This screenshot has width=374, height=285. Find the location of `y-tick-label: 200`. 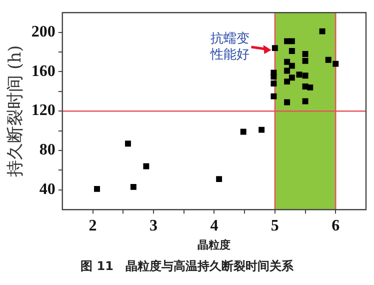

y-tick-label: 200 is located at coordinates (43, 31).